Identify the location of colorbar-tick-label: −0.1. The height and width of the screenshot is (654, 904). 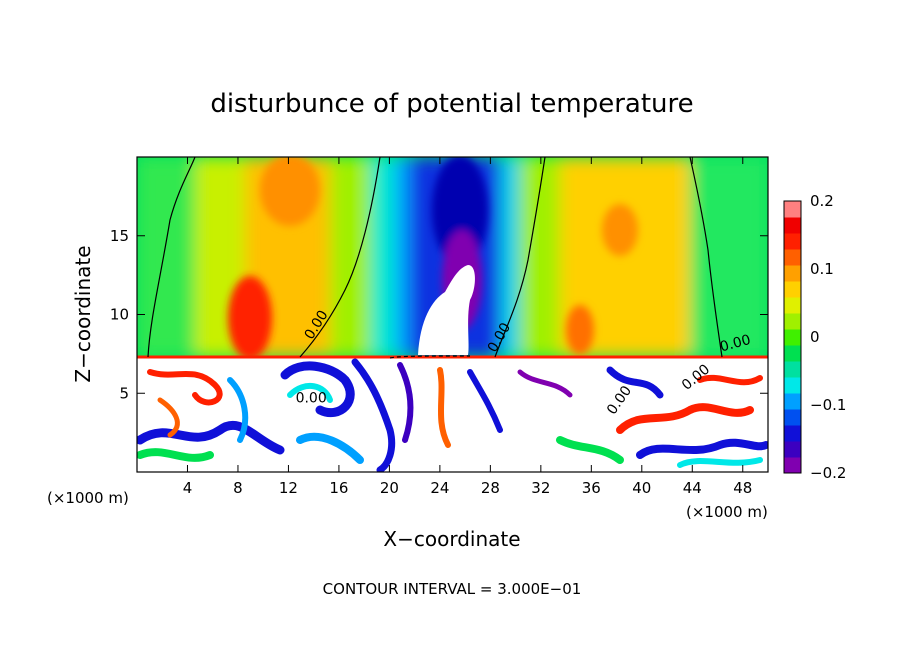
(828, 405).